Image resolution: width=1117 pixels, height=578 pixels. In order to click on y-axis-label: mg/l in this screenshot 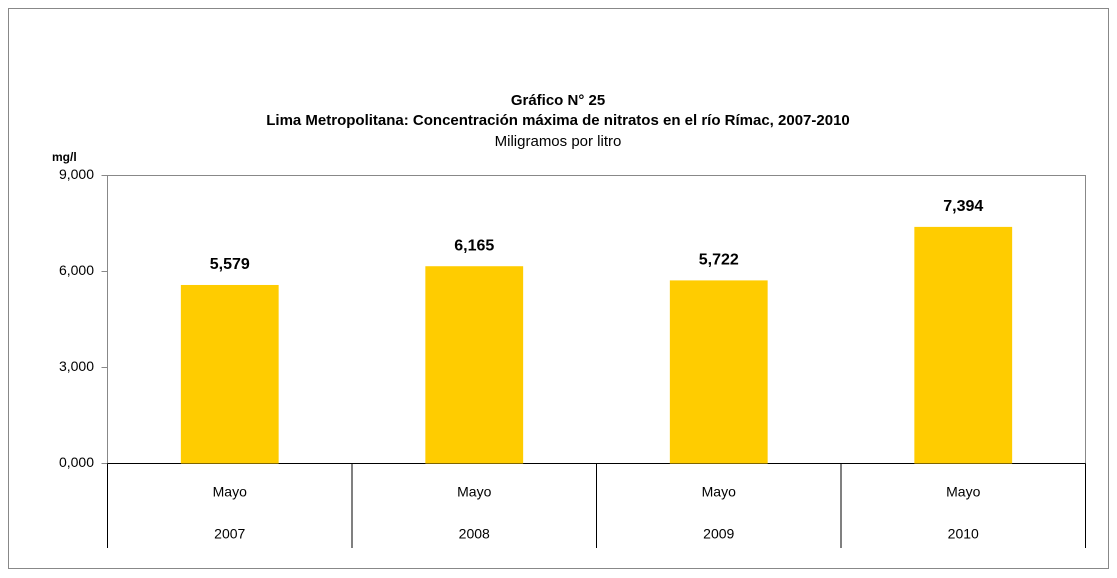, I will do `click(64, 157)`.